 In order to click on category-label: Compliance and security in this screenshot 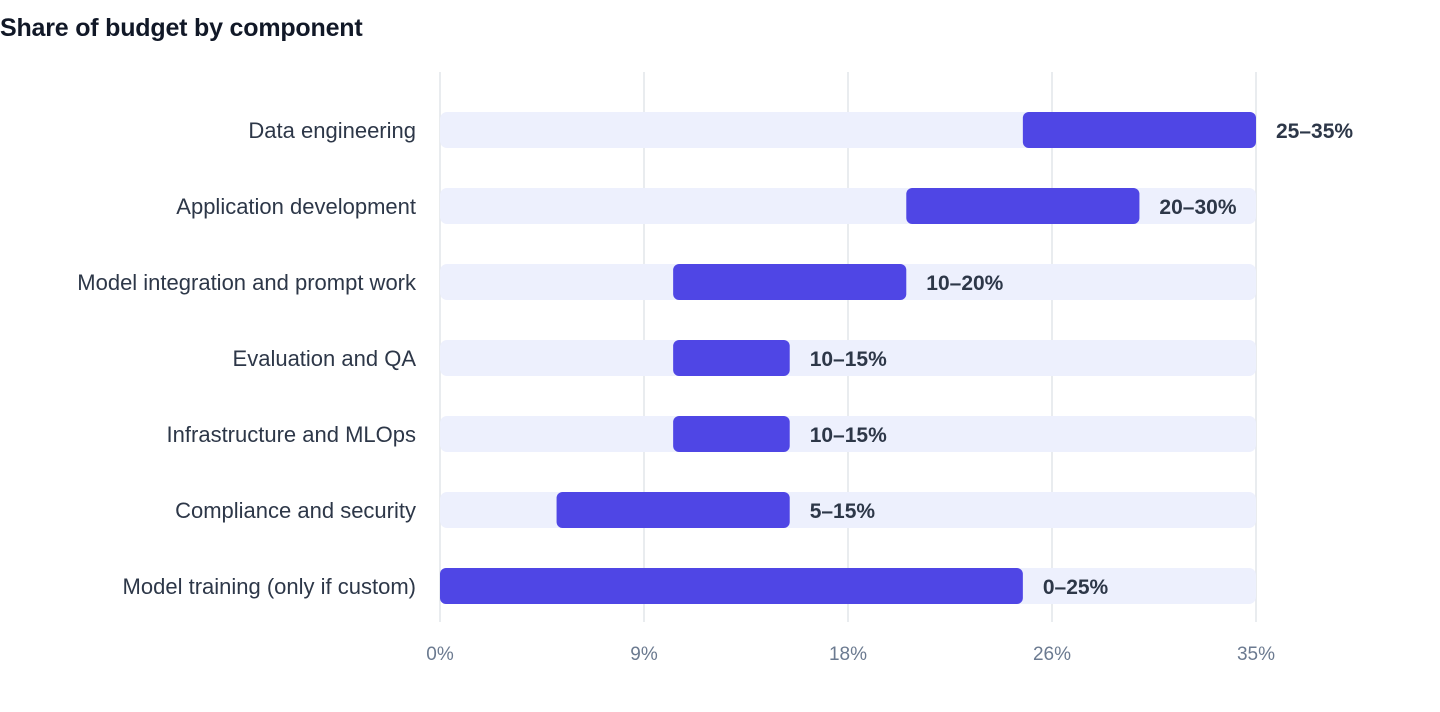, I will do `click(295, 510)`.